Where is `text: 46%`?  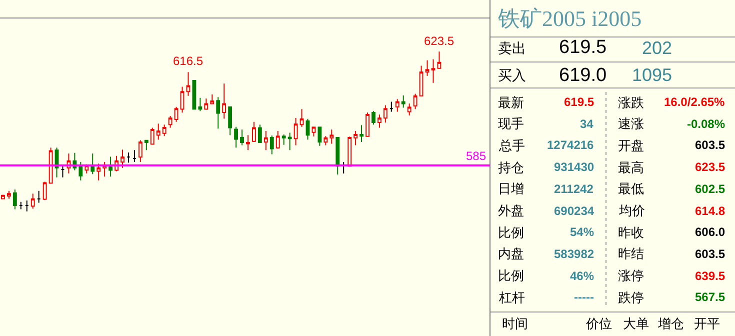
text: 46% is located at coordinates (582, 276).